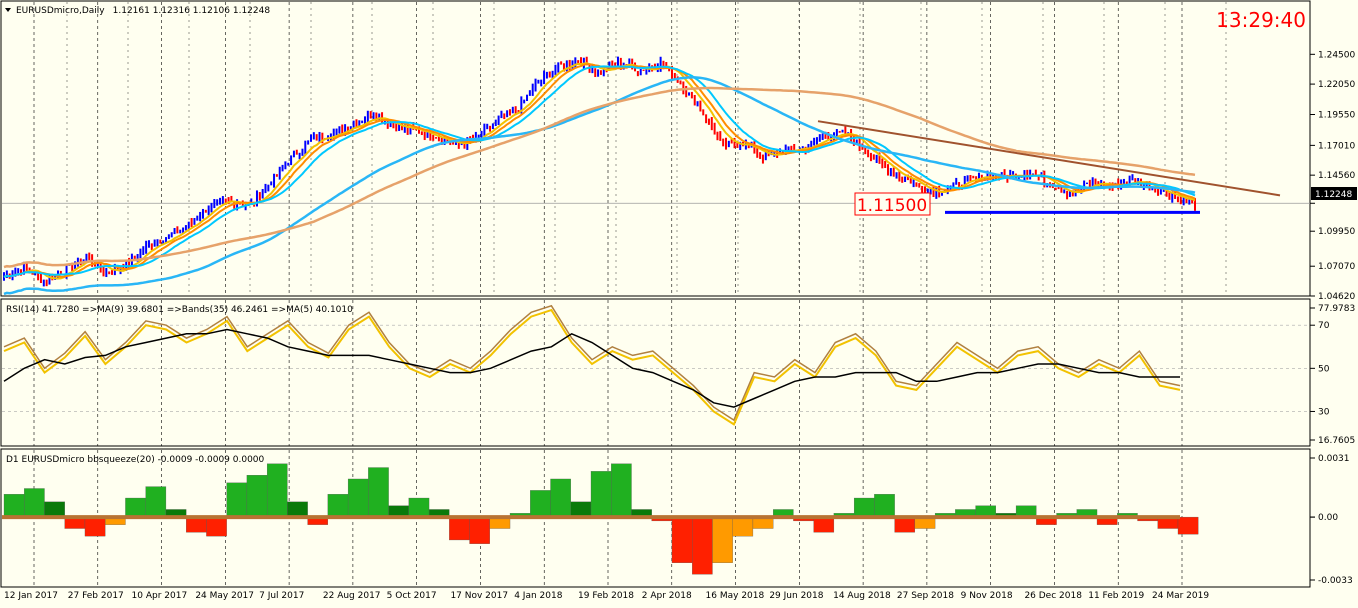 Image resolution: width=1358 pixels, height=608 pixels. What do you see at coordinates (352, 596) in the screenshot?
I see `x-tick-label: 22 Aug 2017` at bounding box center [352, 596].